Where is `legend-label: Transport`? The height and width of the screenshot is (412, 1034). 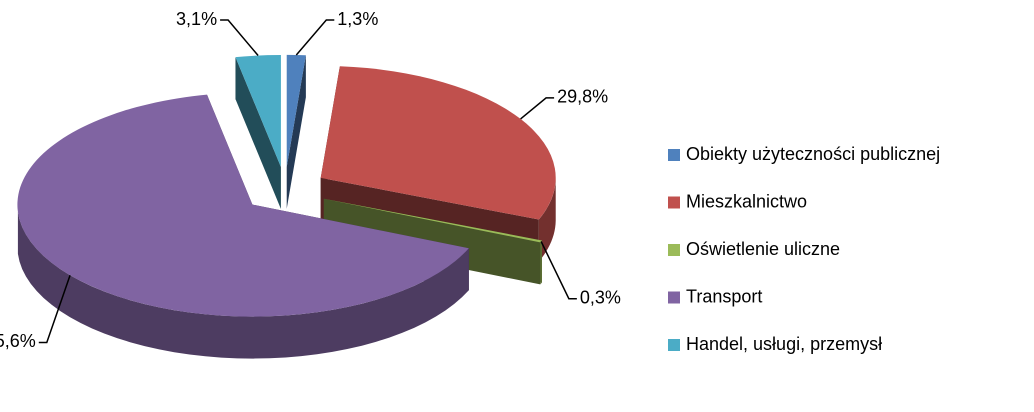 legend-label: Transport is located at coordinates (724, 296).